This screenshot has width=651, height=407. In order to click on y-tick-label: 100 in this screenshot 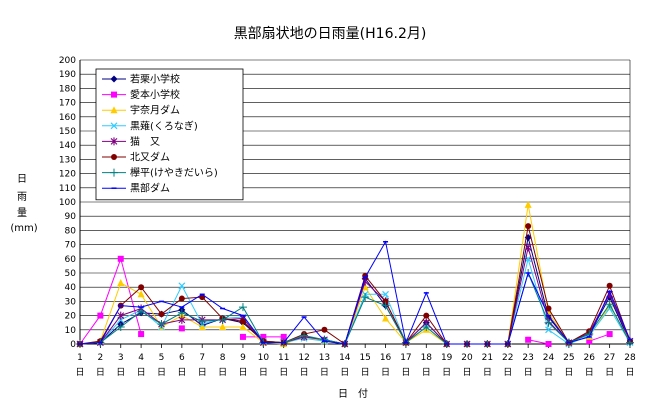, I will do `click(67, 203)`.